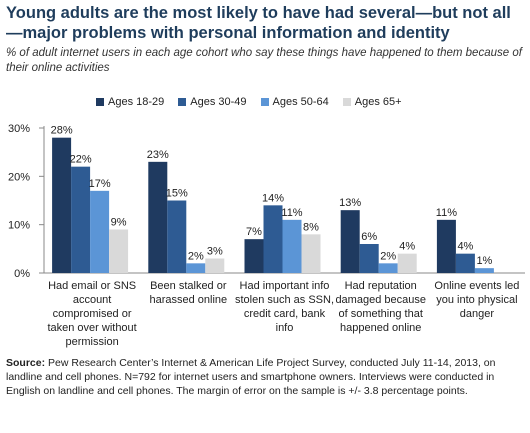 The width and height of the screenshot is (530, 433). I want to click on data-label: 22%, so click(81, 160).